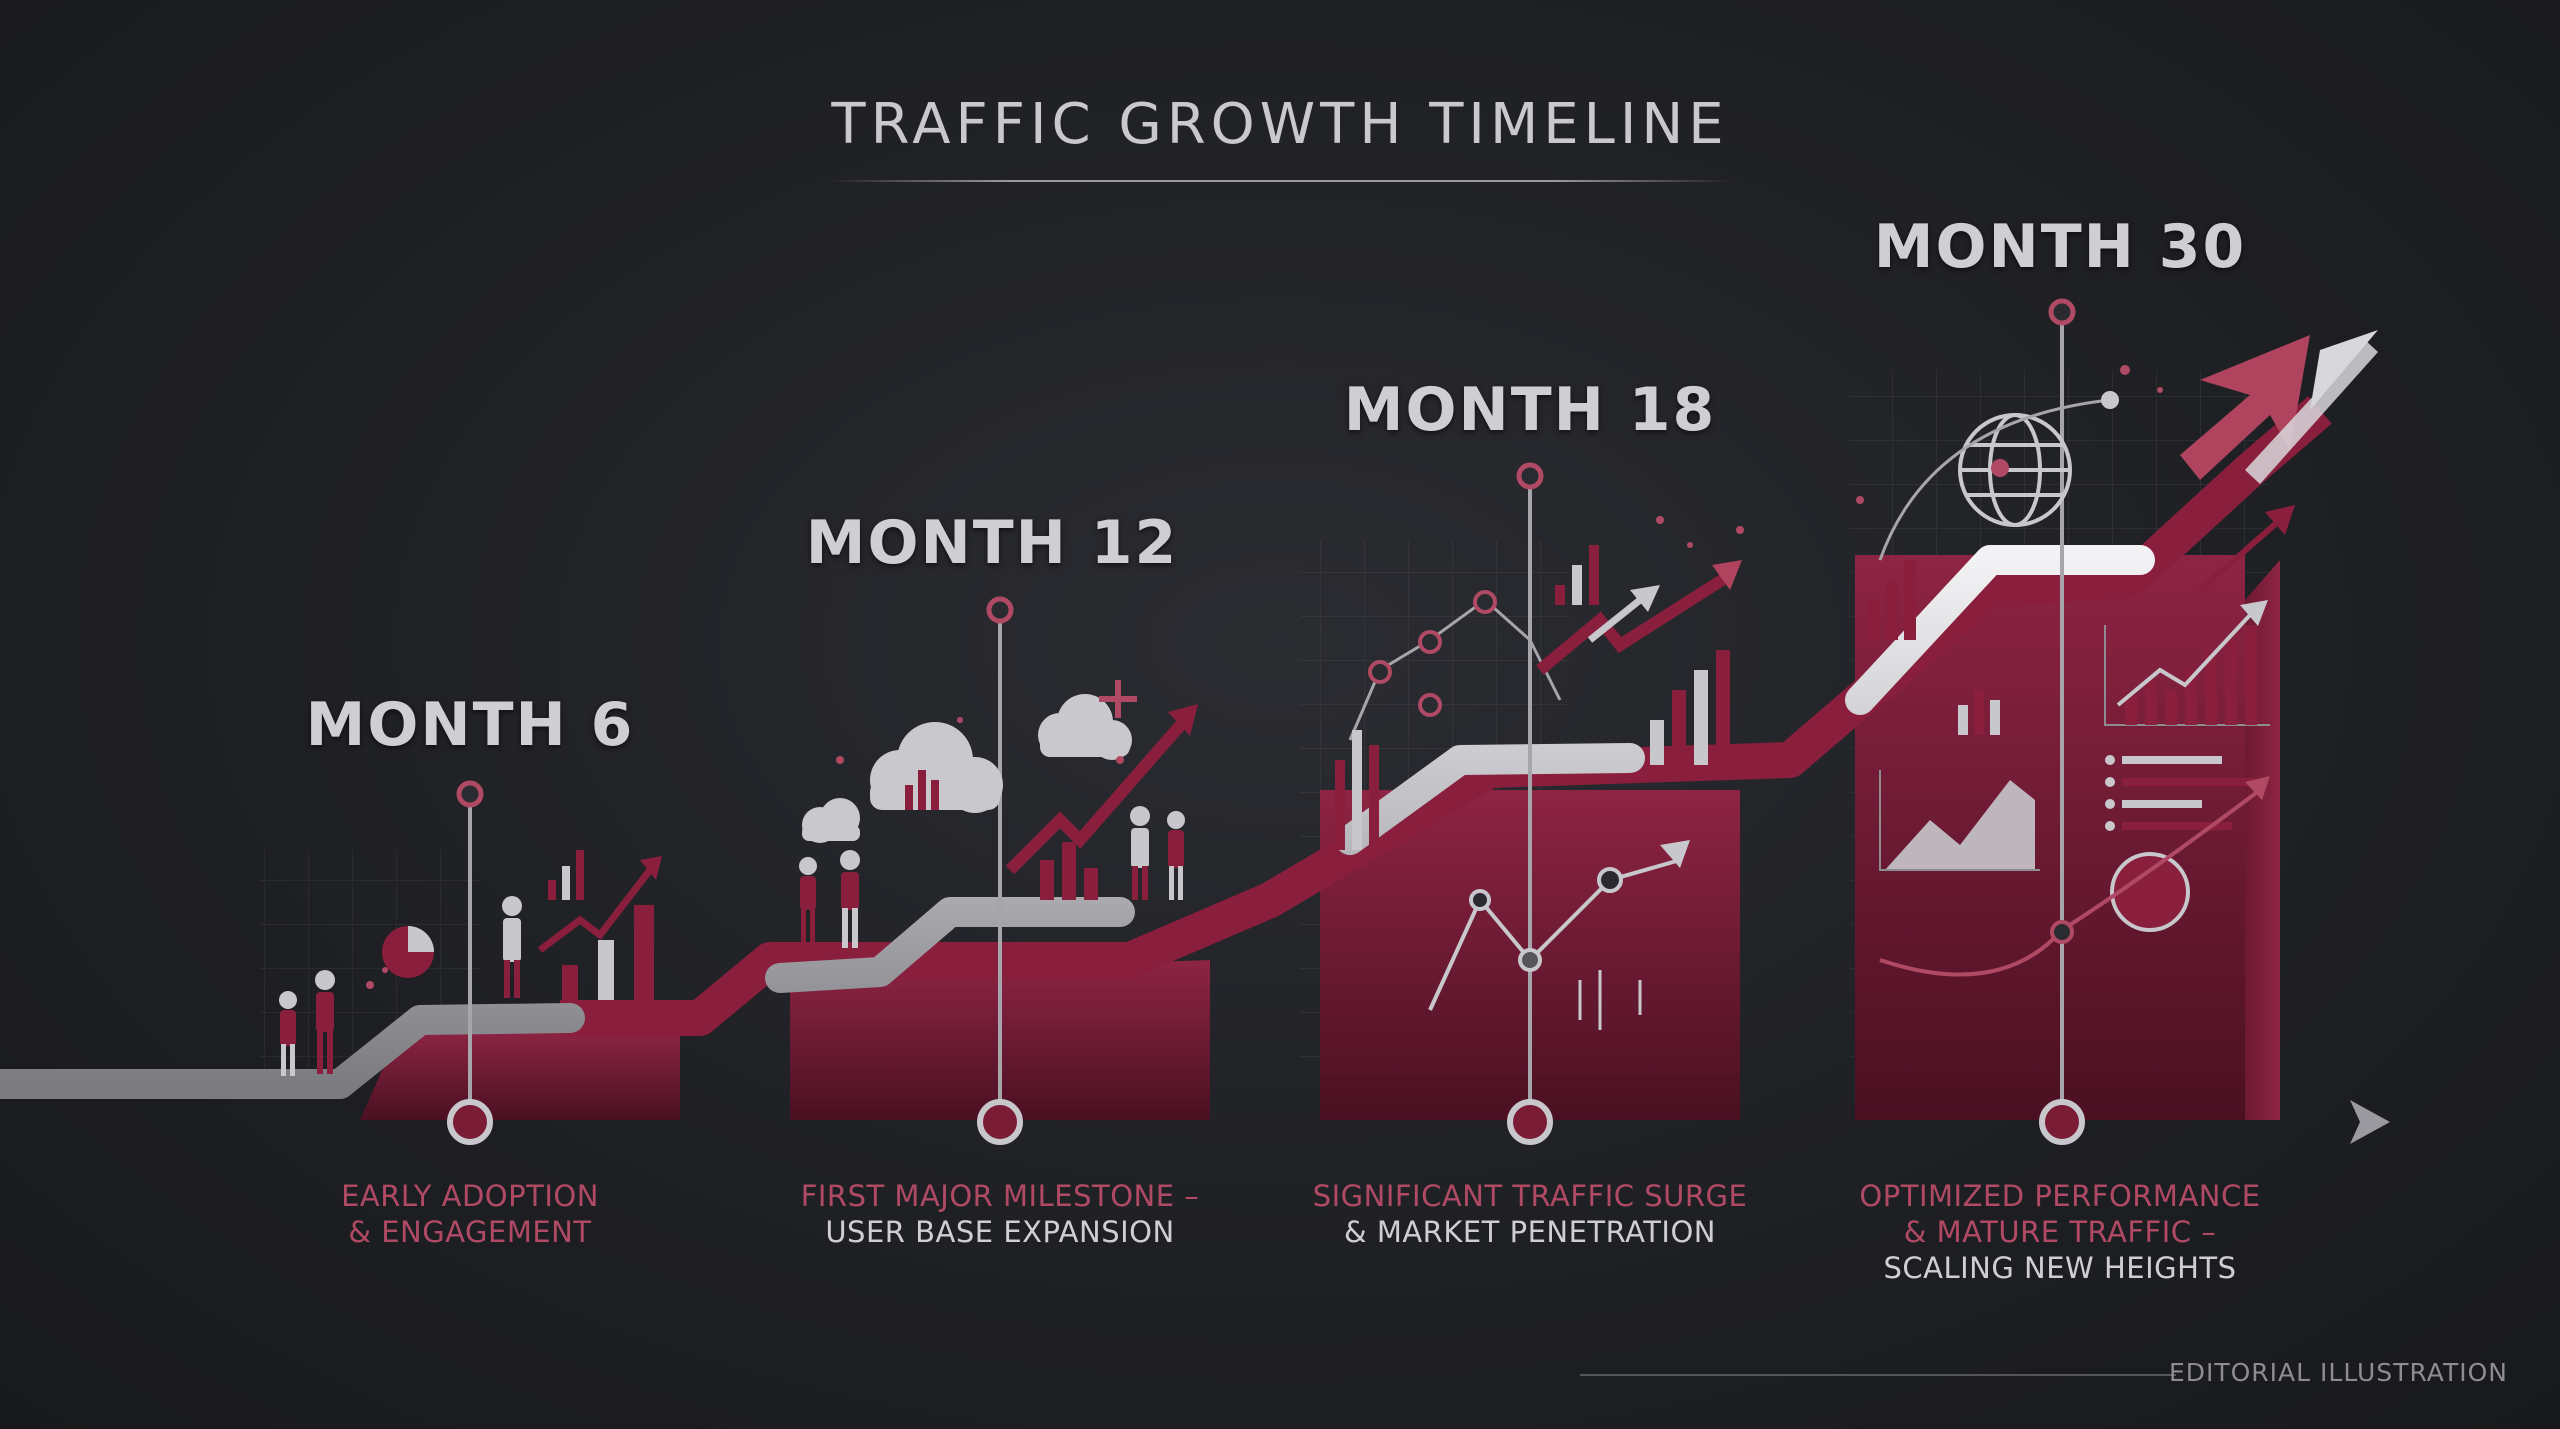  I want to click on footer-credit: EDITORIAL ILLUSTRATION, so click(2338, 1372).